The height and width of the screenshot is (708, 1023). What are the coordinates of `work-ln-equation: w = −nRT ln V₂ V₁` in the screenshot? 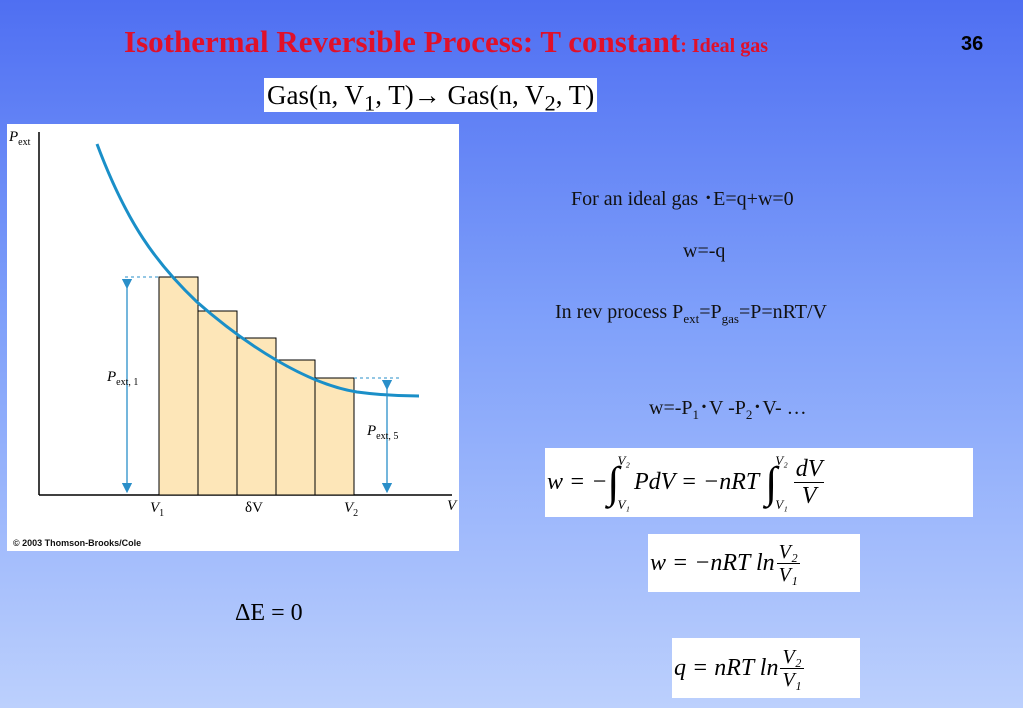 It's located at (754, 563).